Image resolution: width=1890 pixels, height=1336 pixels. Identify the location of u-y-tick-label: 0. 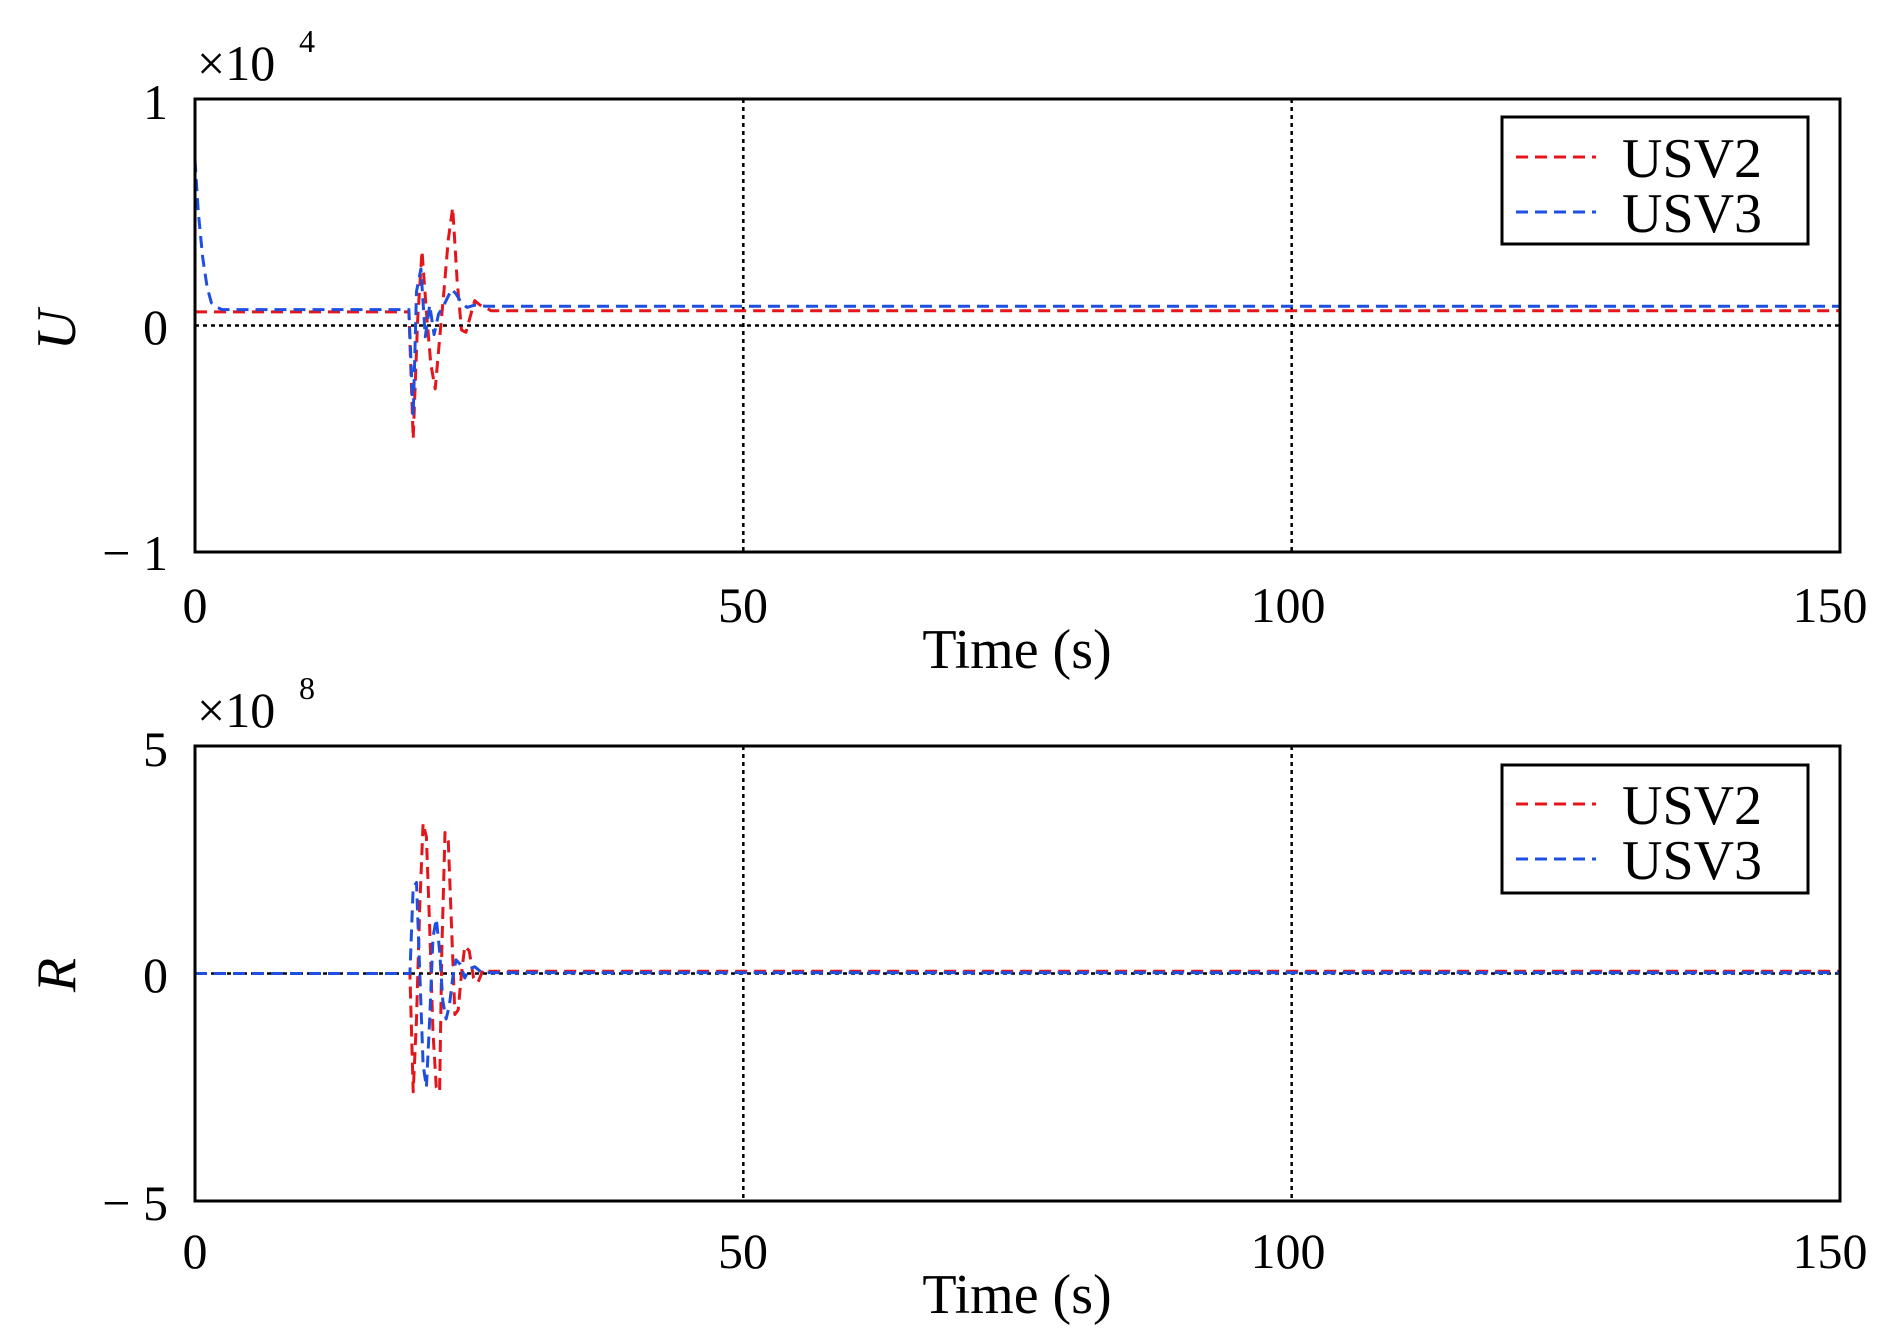
(155, 327).